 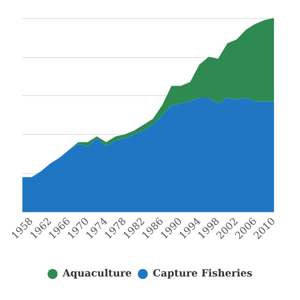 I want to click on legend-label: Aquaculture, so click(x=97, y=274).